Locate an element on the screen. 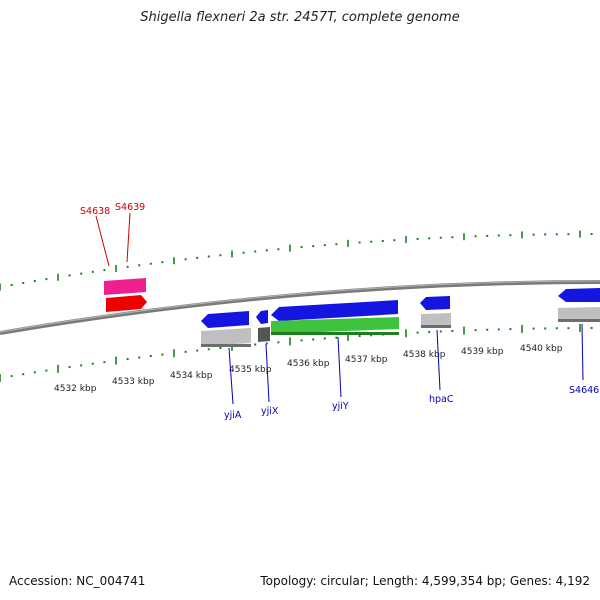 The height and width of the screenshot is (600, 600). gene-label-yjiy: yjiY is located at coordinates (340, 406).